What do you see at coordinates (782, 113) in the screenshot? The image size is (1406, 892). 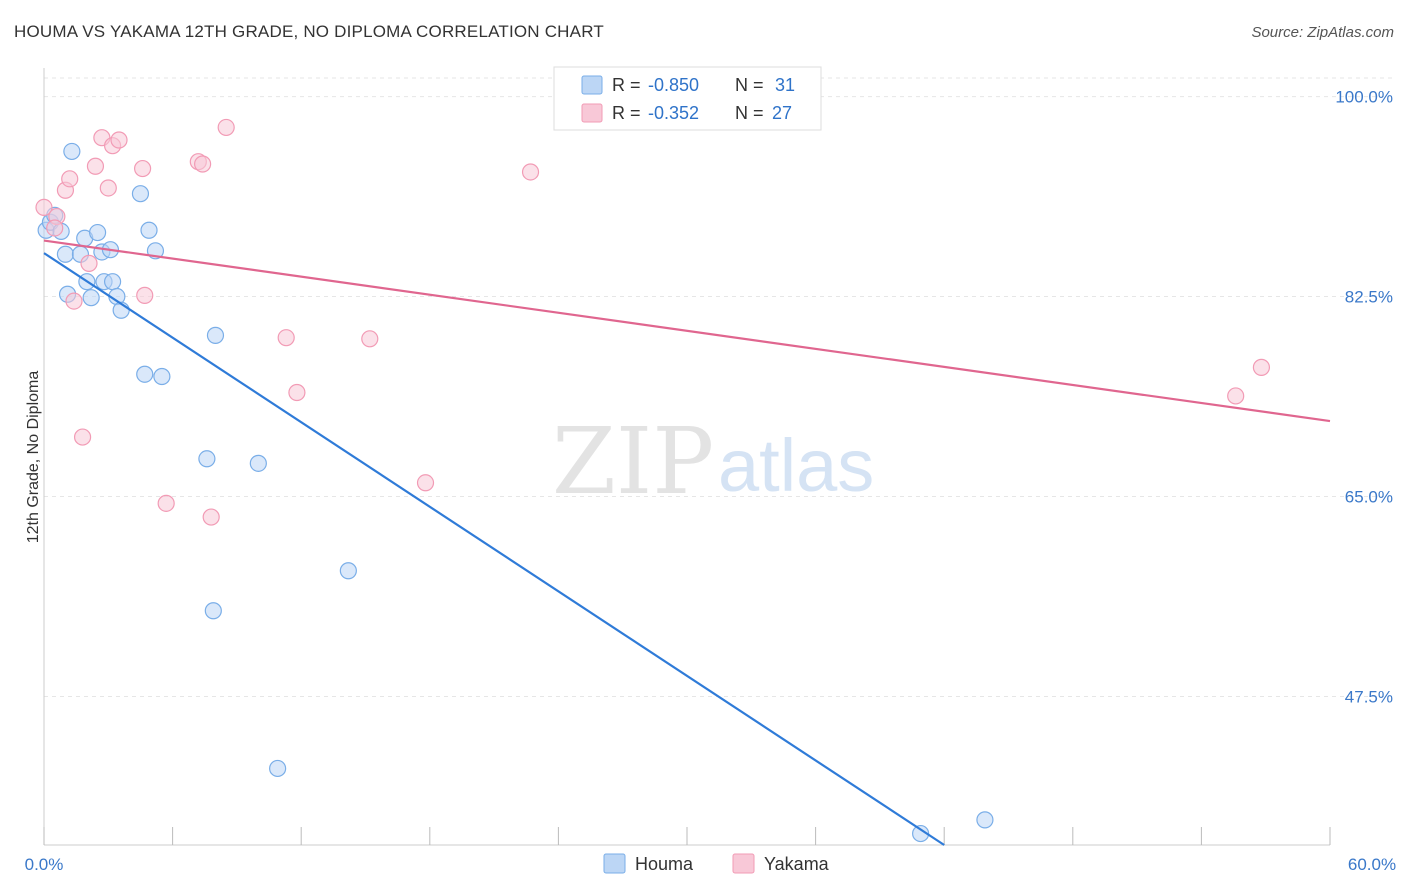 I see `stats-n-value-yakama: 27` at bounding box center [782, 113].